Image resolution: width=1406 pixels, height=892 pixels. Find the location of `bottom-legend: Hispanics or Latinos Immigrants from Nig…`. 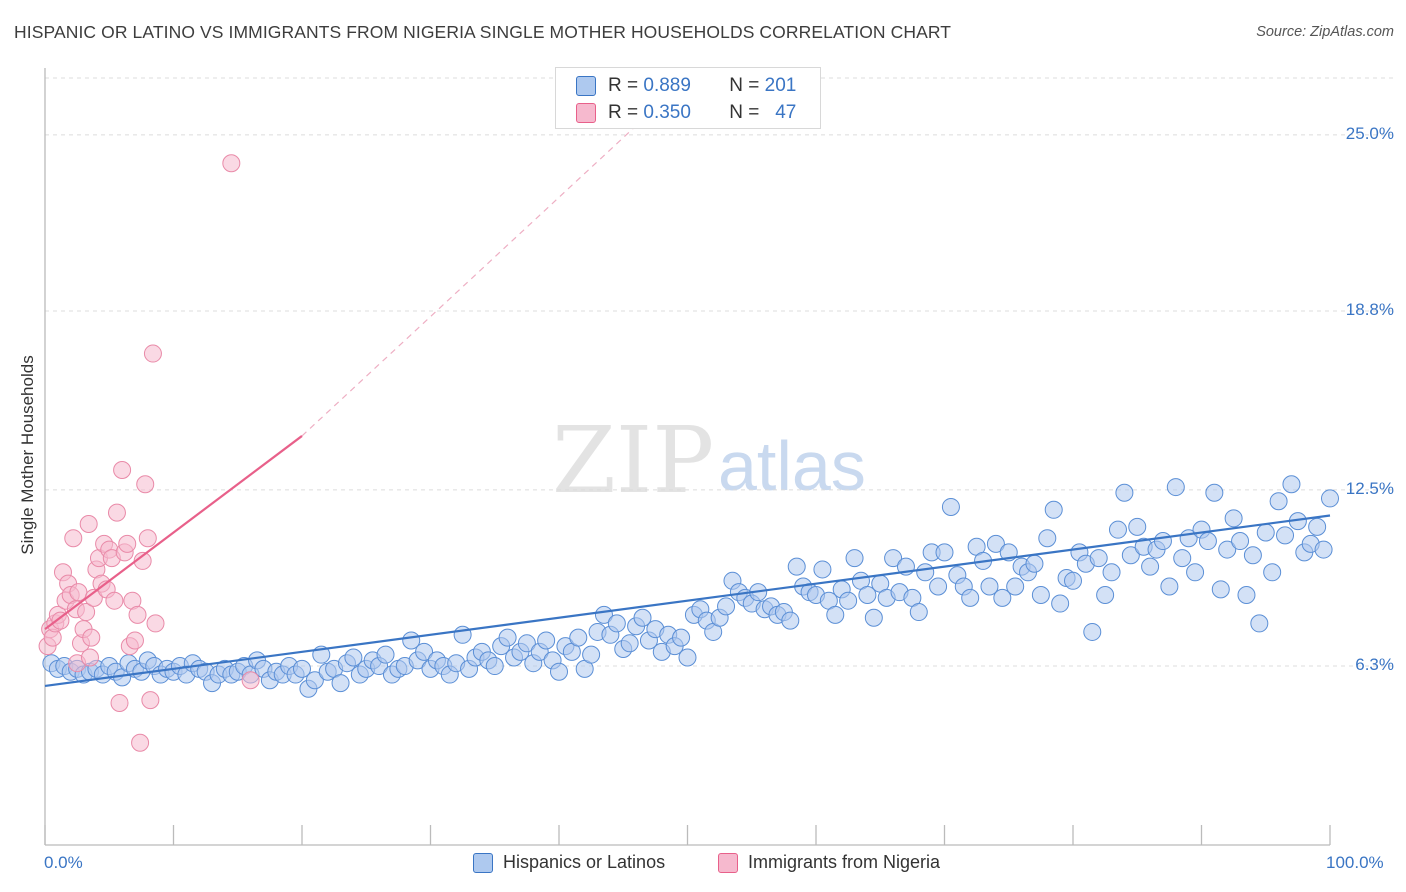

bottom-legend: Hispanics or Latinos Immigrants from Nig… is located at coordinates (703, 865).